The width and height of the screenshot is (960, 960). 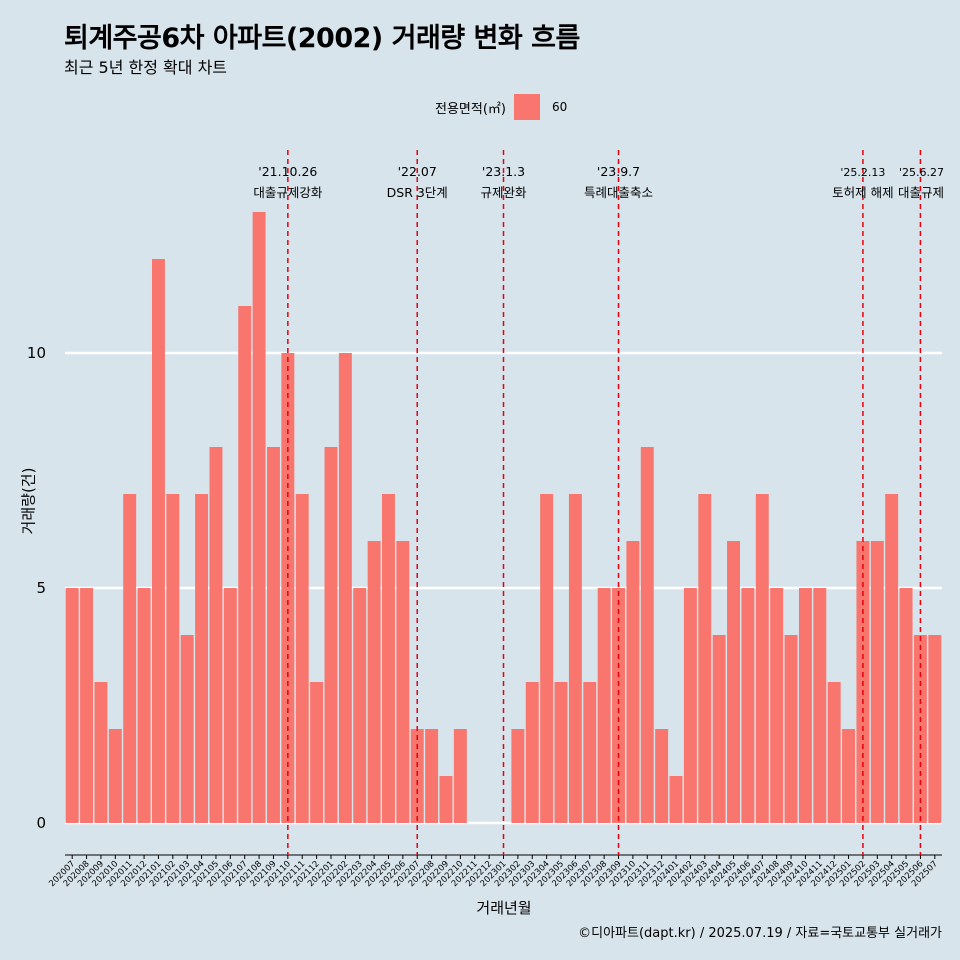 I want to click on event-date-label: '23.9.7, so click(x=618, y=171).